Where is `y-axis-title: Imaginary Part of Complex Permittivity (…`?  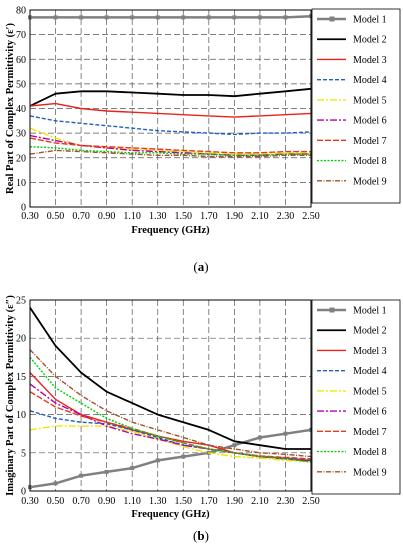
y-axis-title: Imaginary Part of Complex Permittivity (… is located at coordinates (10, 395).